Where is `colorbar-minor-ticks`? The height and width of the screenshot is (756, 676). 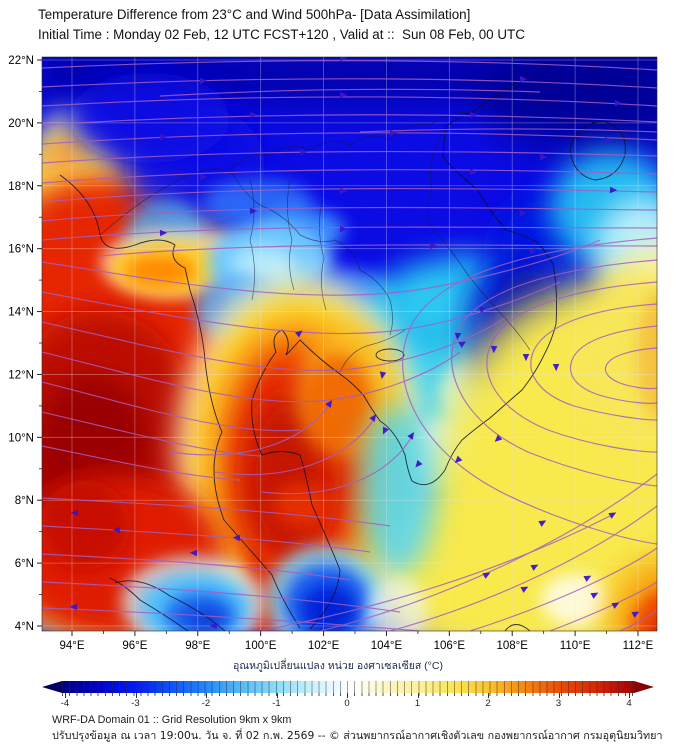 colorbar-minor-ticks is located at coordinates (348, 694).